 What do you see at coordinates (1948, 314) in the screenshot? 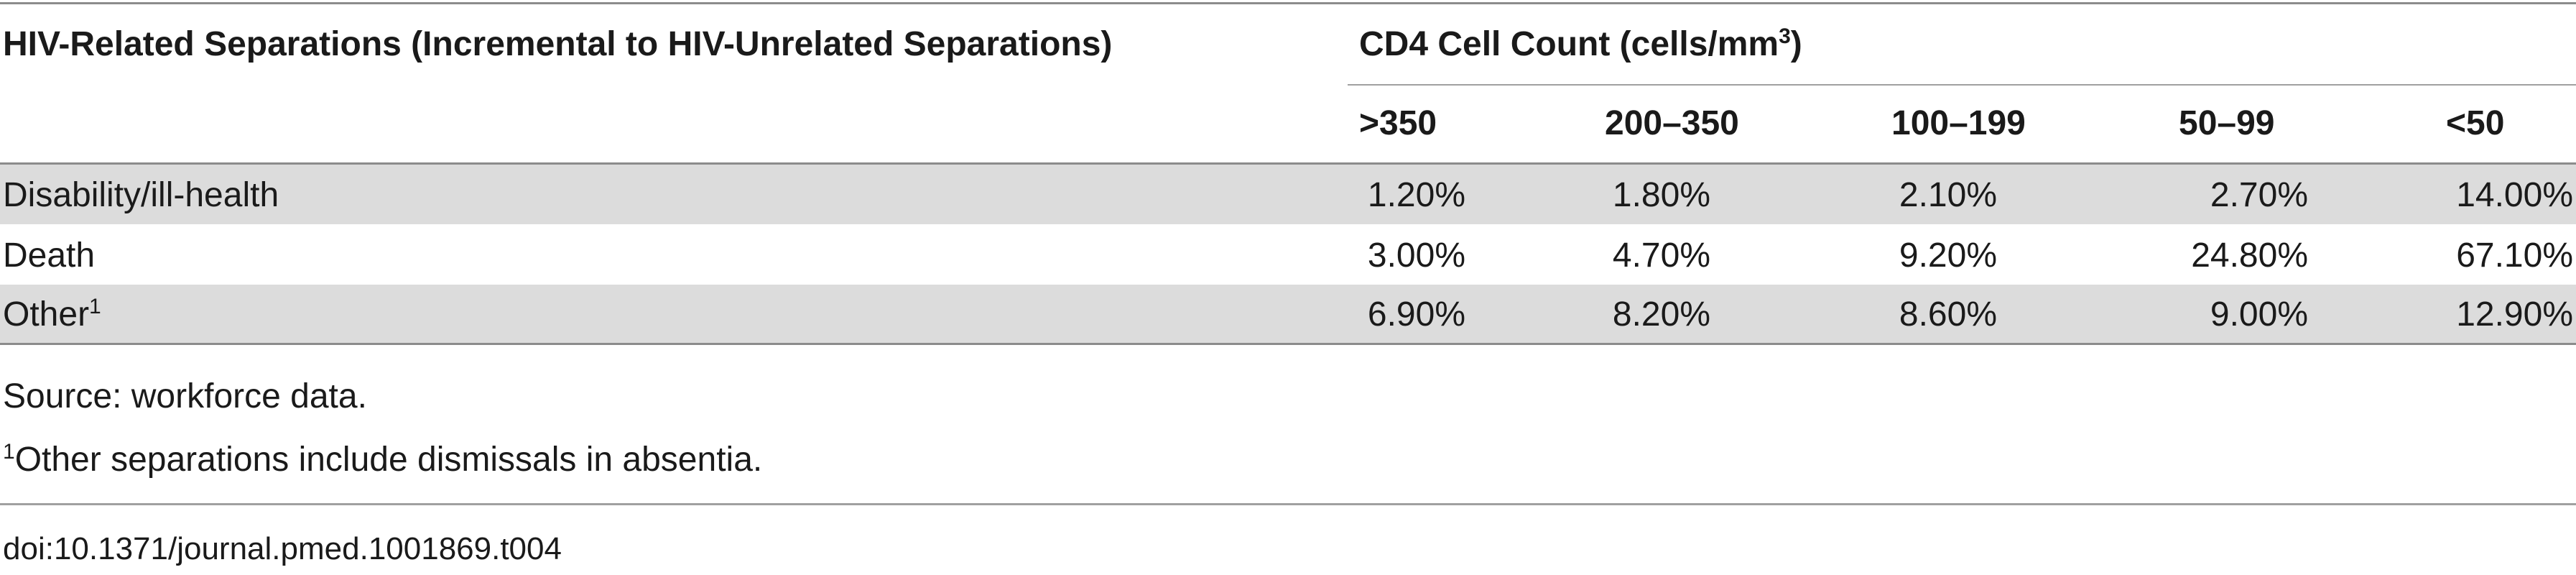
I see `table-cell: 8.60%` at bounding box center [1948, 314].